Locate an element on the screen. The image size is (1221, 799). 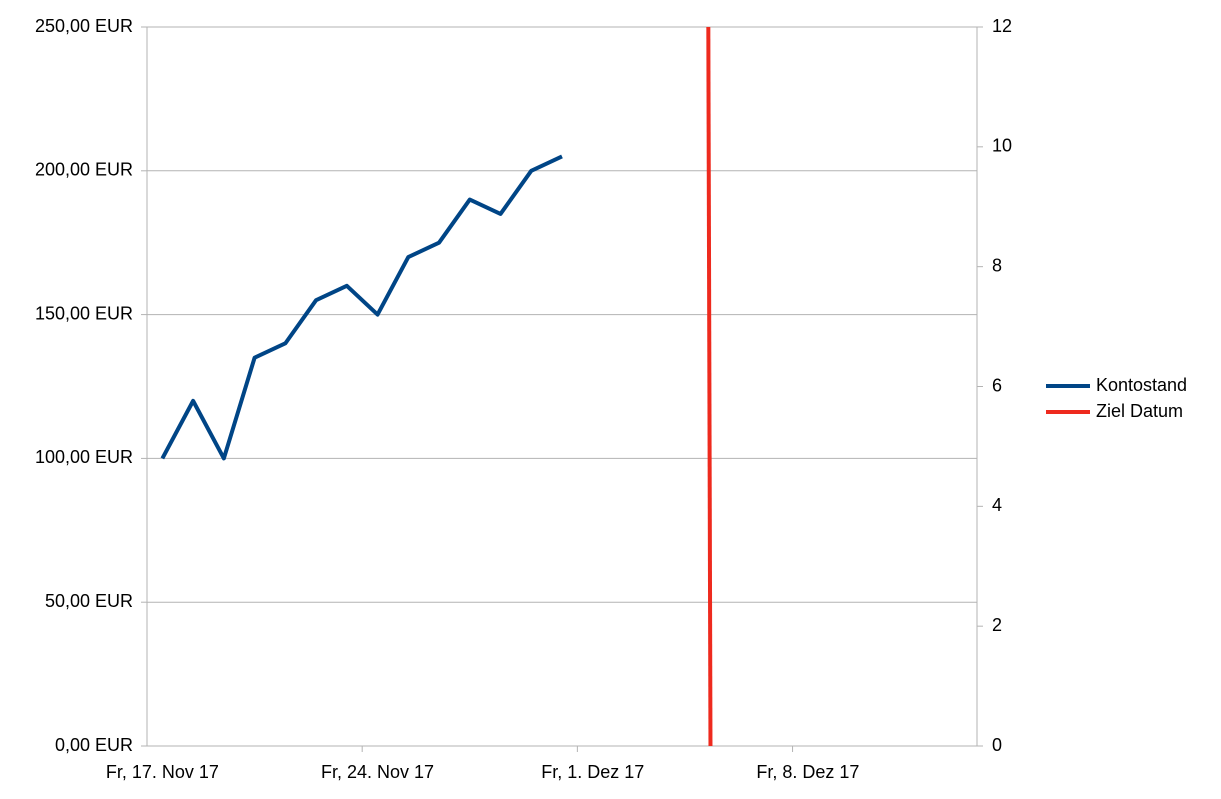
y2-tick-label: 6 is located at coordinates (997, 385).